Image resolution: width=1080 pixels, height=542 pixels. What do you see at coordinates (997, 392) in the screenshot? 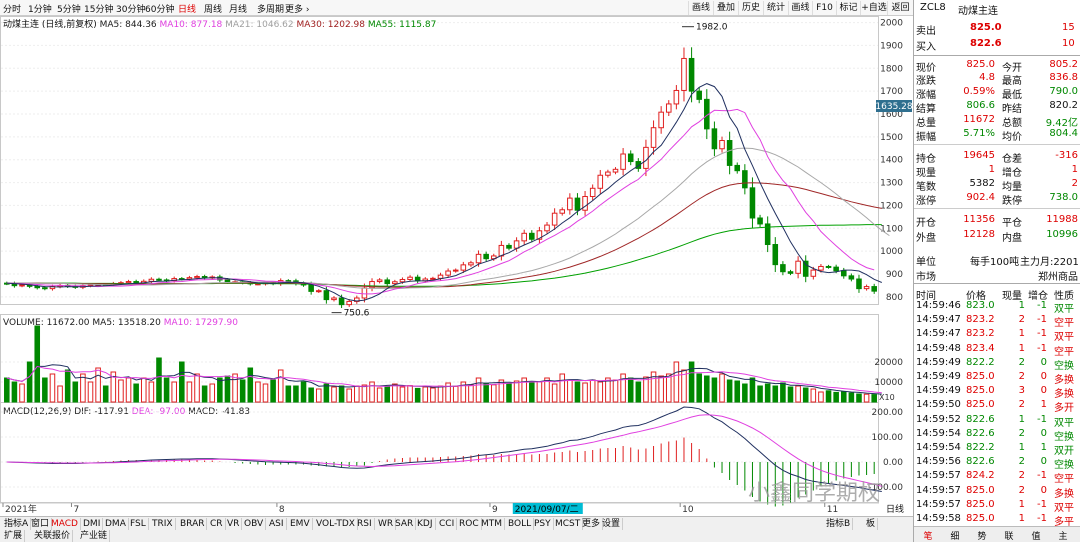
I see `tick-row: 14:59:49 825.0 3 0 多换` at bounding box center [997, 392].